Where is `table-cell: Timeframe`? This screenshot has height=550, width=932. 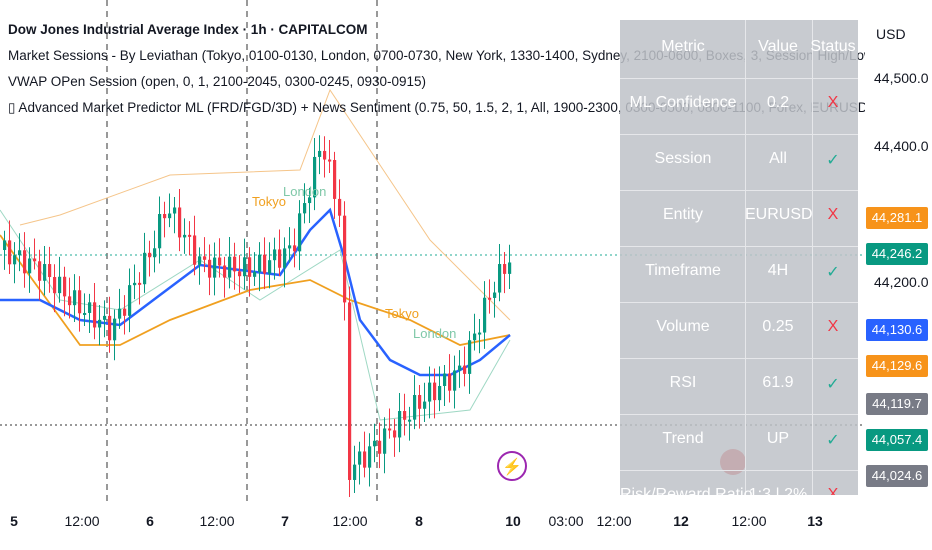 table-cell: Timeframe is located at coordinates (683, 270).